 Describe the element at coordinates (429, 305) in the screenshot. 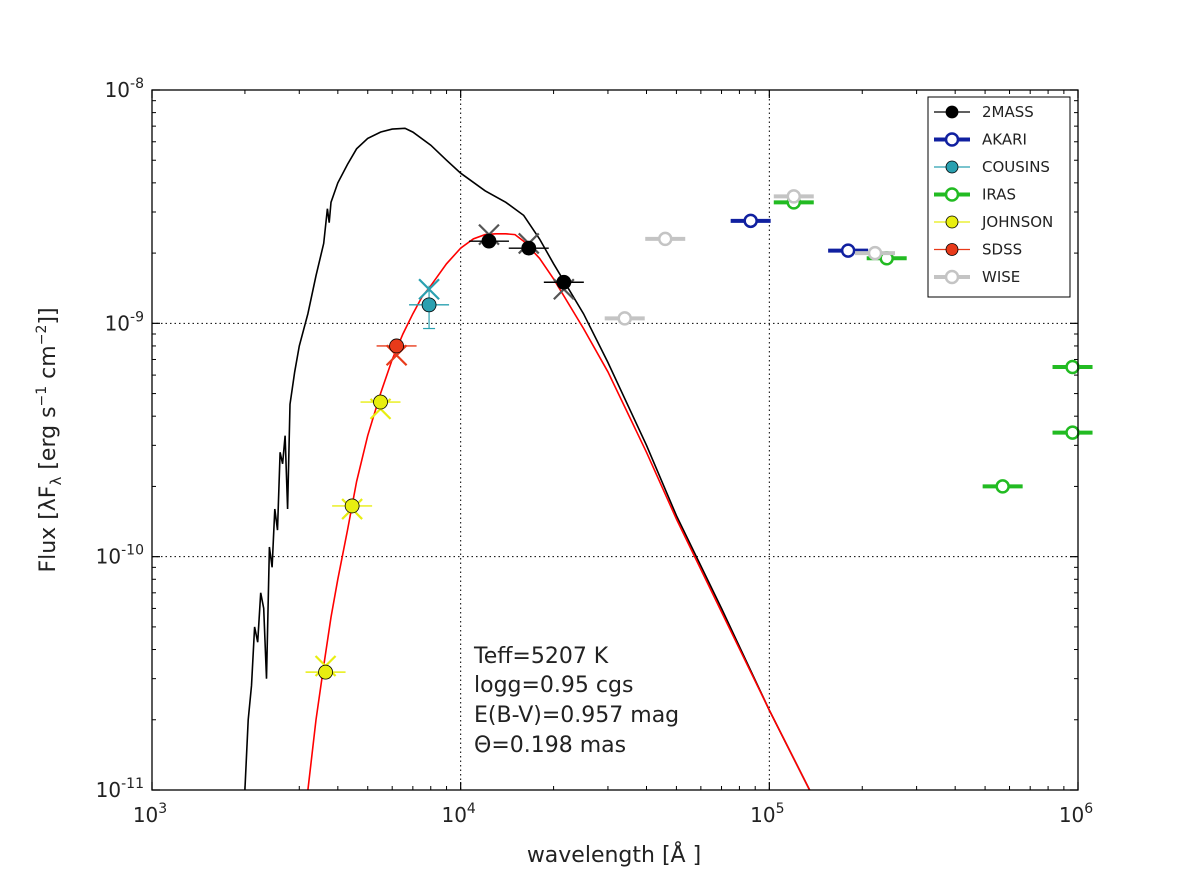

I see `cousins-marker` at that location.